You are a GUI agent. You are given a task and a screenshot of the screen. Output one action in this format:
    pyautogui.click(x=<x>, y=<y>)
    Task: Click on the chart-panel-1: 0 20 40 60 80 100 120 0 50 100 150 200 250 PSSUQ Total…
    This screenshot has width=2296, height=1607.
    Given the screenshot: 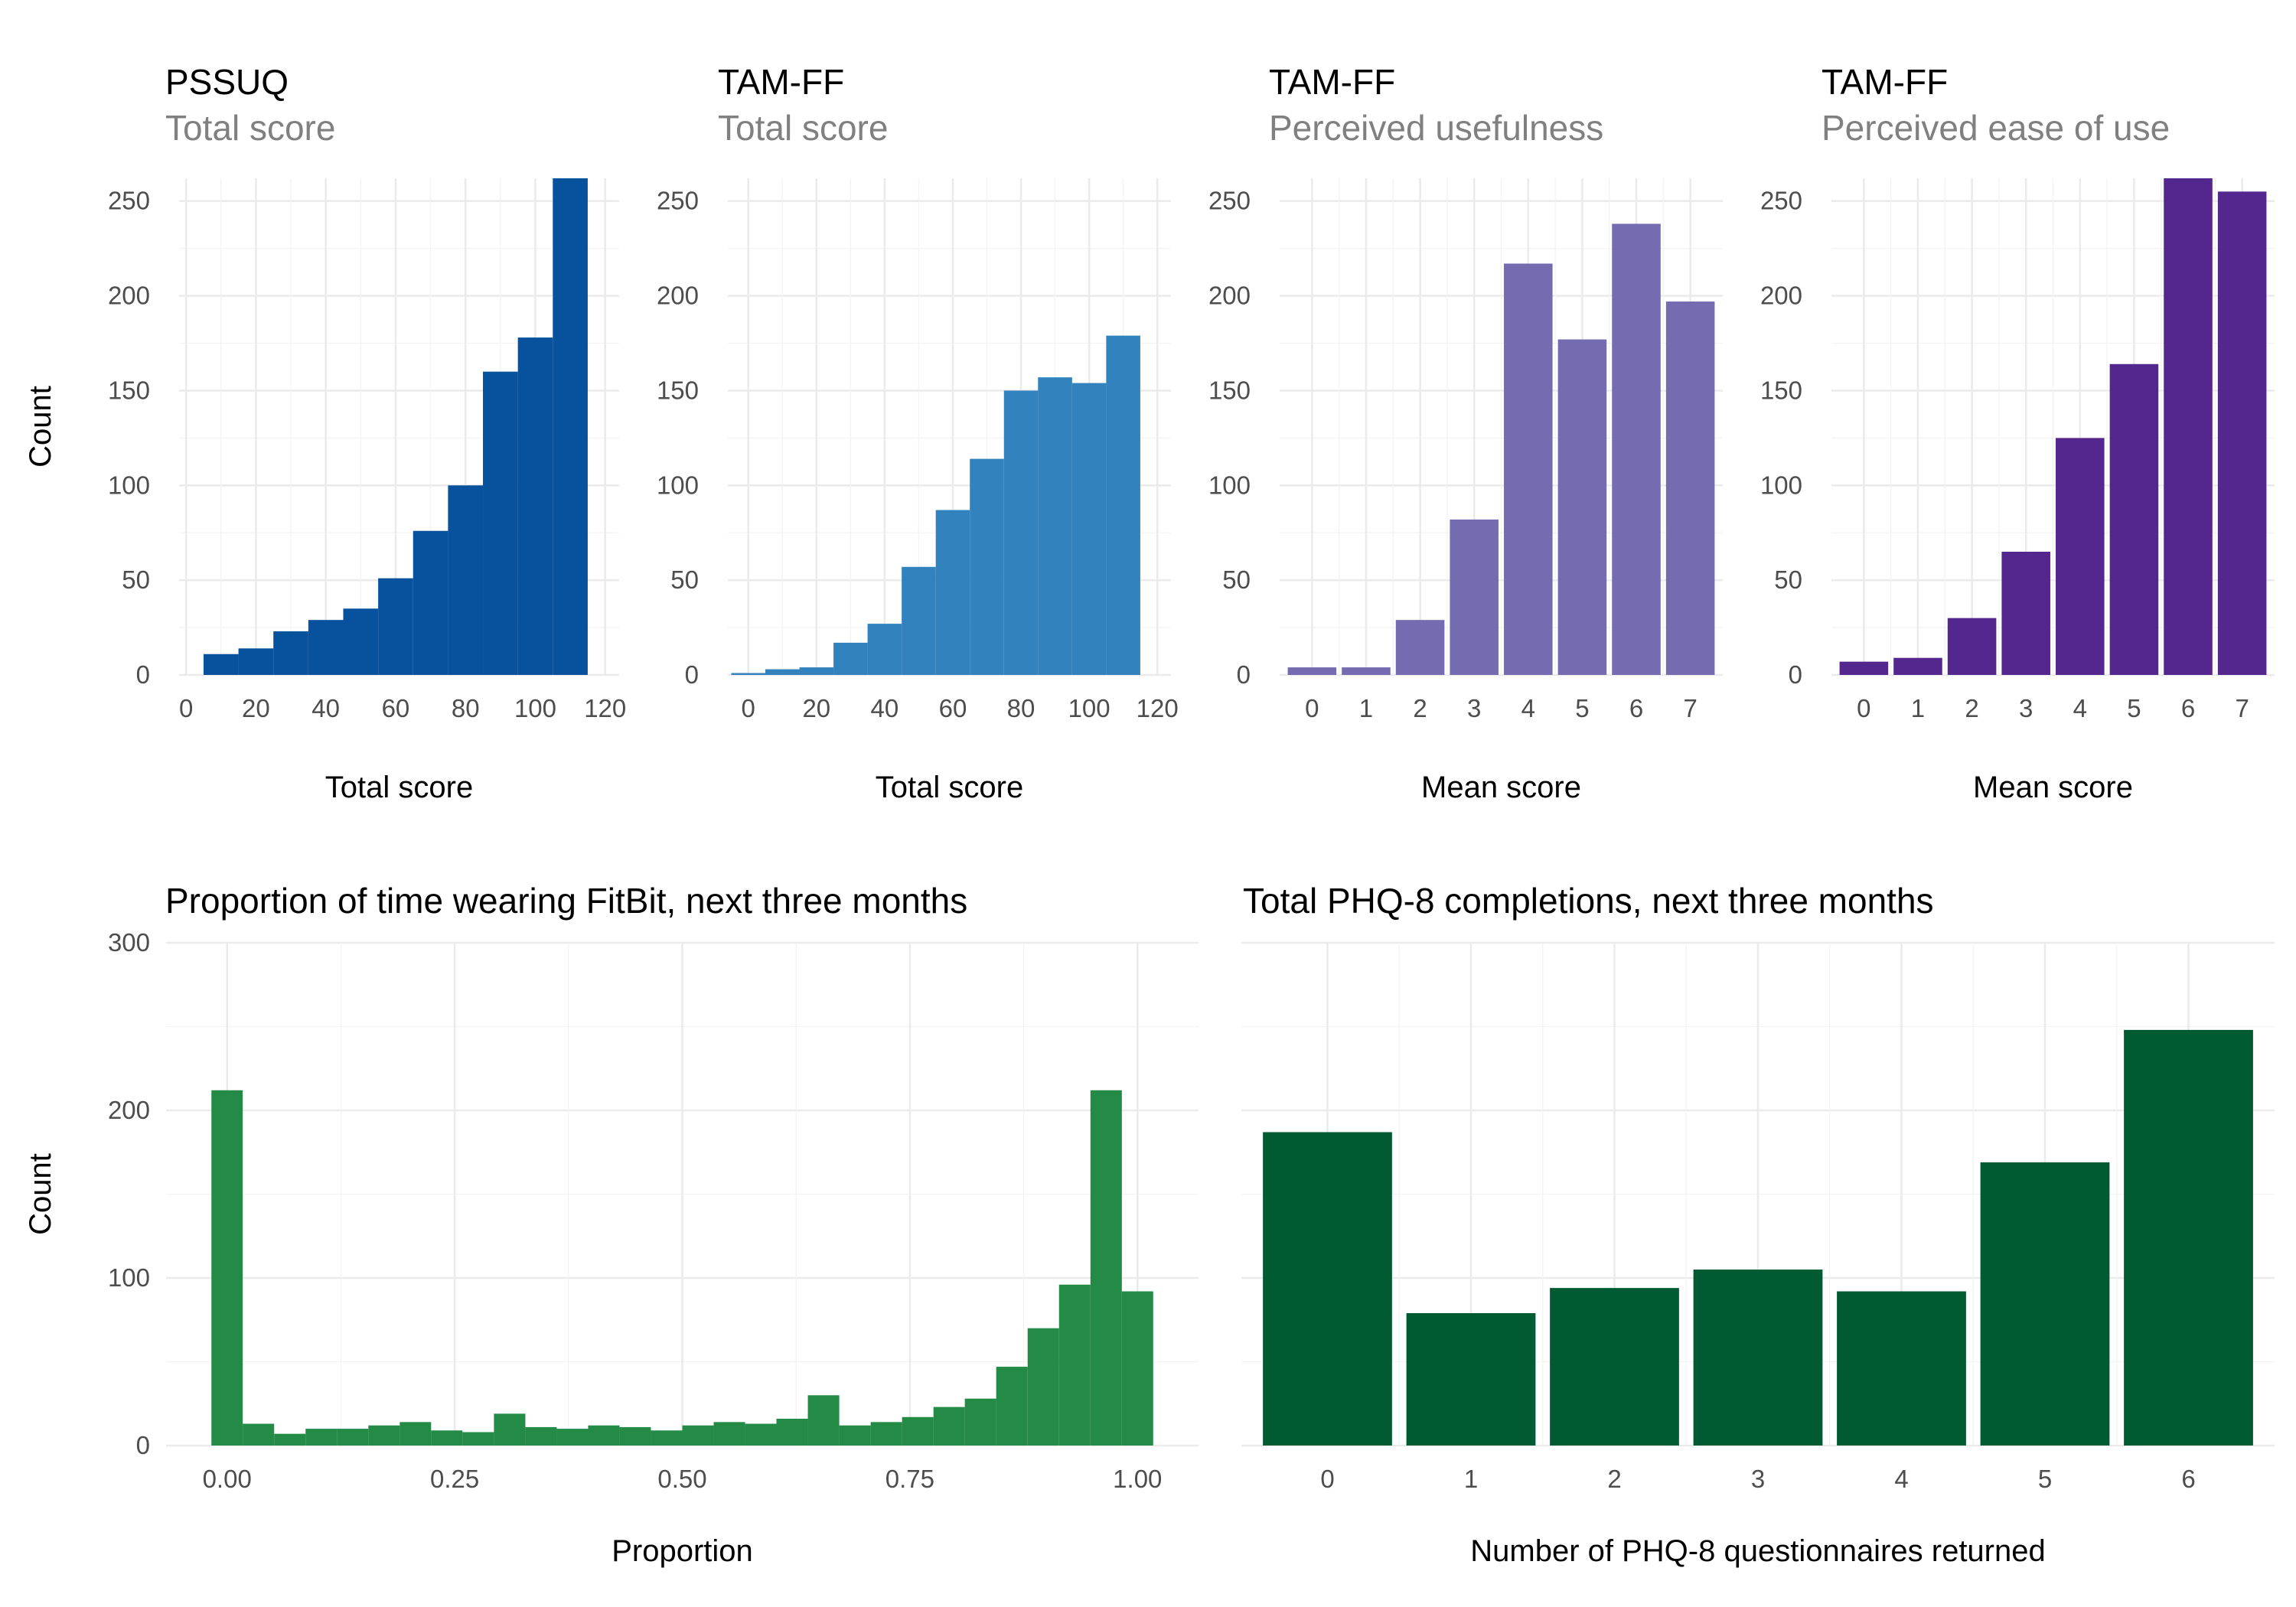 What is the action you would take?
    pyautogui.click(x=325, y=433)
    